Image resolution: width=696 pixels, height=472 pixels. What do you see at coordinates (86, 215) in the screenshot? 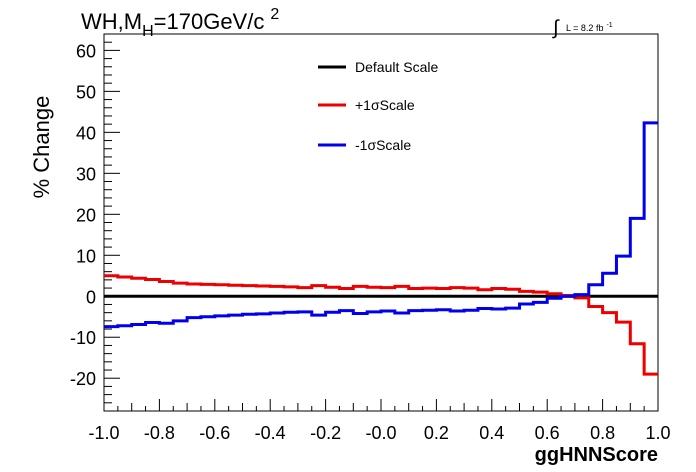
I see `y-tick-label: 20` at bounding box center [86, 215].